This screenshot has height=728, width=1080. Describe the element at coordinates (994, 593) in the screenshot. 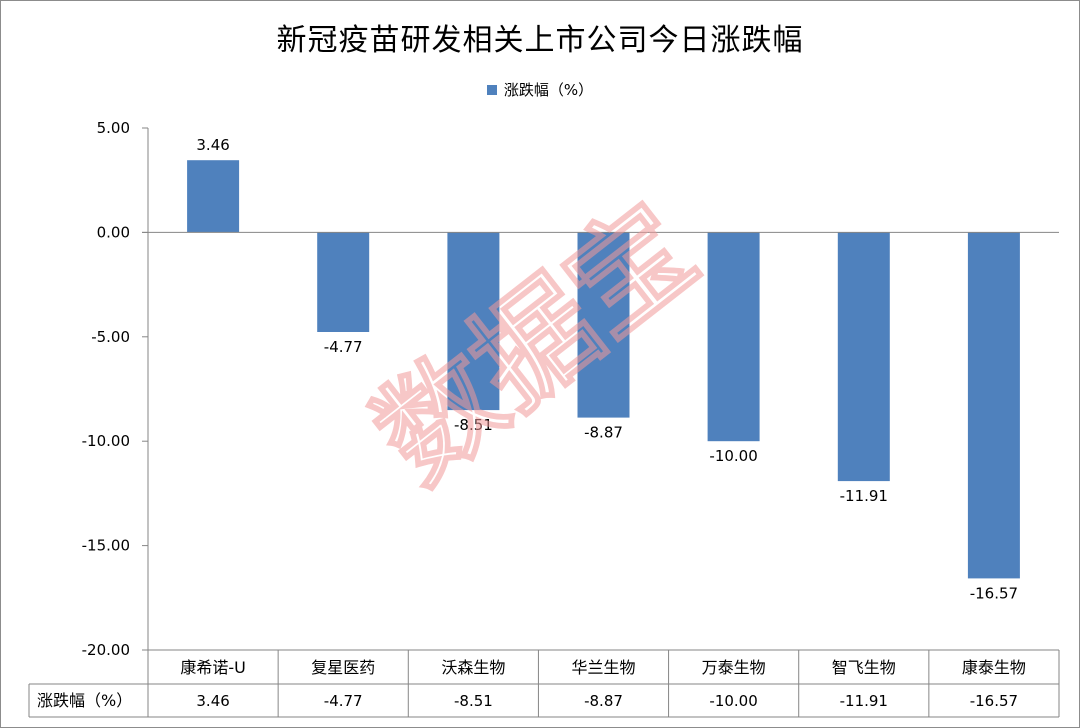

I see `data-label-6: -16.57` at that location.